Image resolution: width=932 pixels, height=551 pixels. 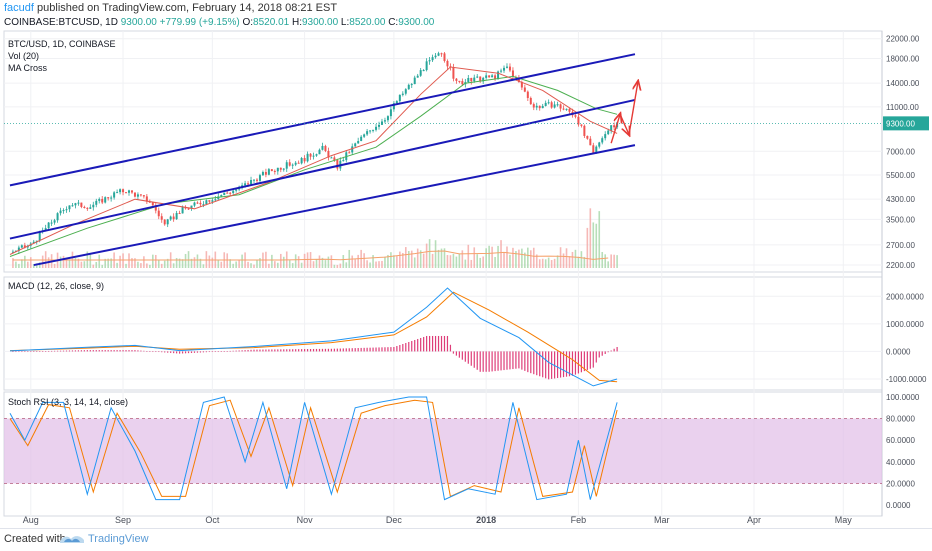 What do you see at coordinates (138, 22) in the screenshot?
I see `last-price: 9300.00` at bounding box center [138, 22].